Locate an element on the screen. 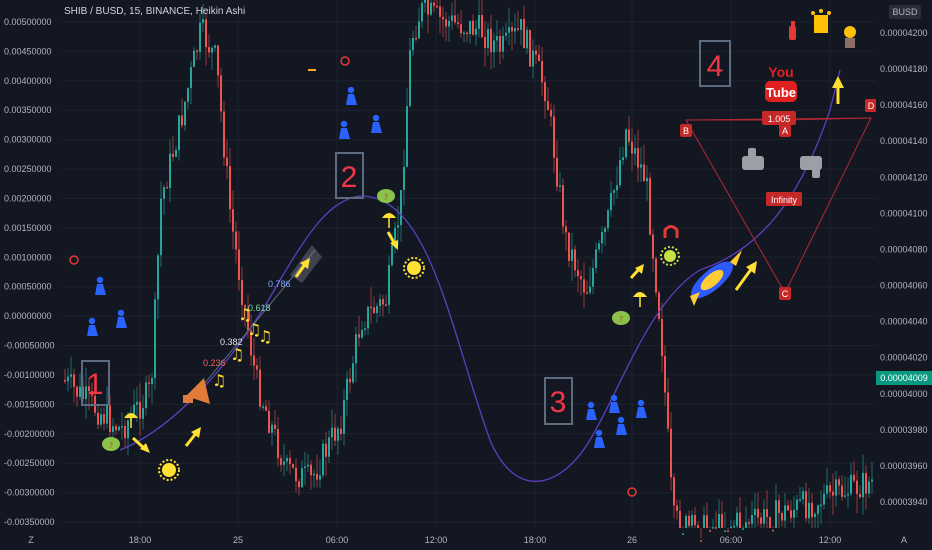 The image size is (932, 550). right-axis-tick: 0.00004040 is located at coordinates (904, 322).